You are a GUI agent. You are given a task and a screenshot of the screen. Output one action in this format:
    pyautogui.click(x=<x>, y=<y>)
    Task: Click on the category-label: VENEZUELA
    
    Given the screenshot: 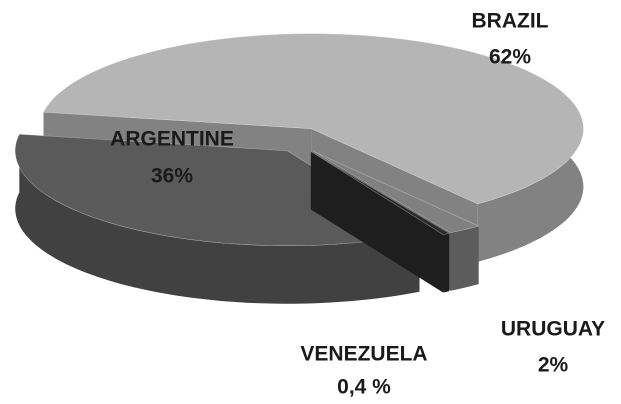 What is the action you would take?
    pyautogui.click(x=363, y=354)
    